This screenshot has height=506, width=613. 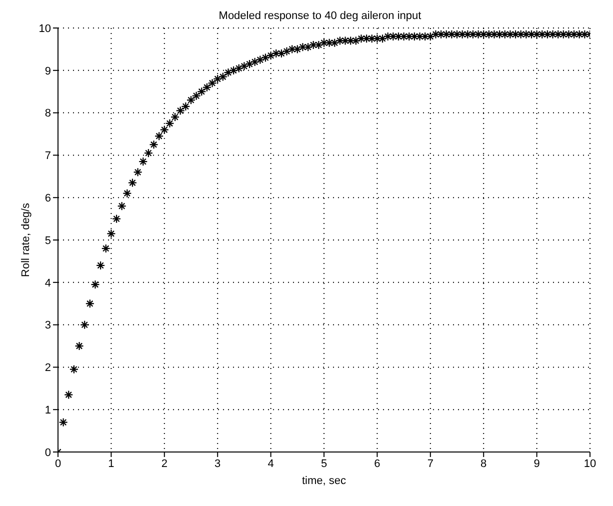 What do you see at coordinates (47, 240) in the screenshot?
I see `y-tick-label: 5` at bounding box center [47, 240].